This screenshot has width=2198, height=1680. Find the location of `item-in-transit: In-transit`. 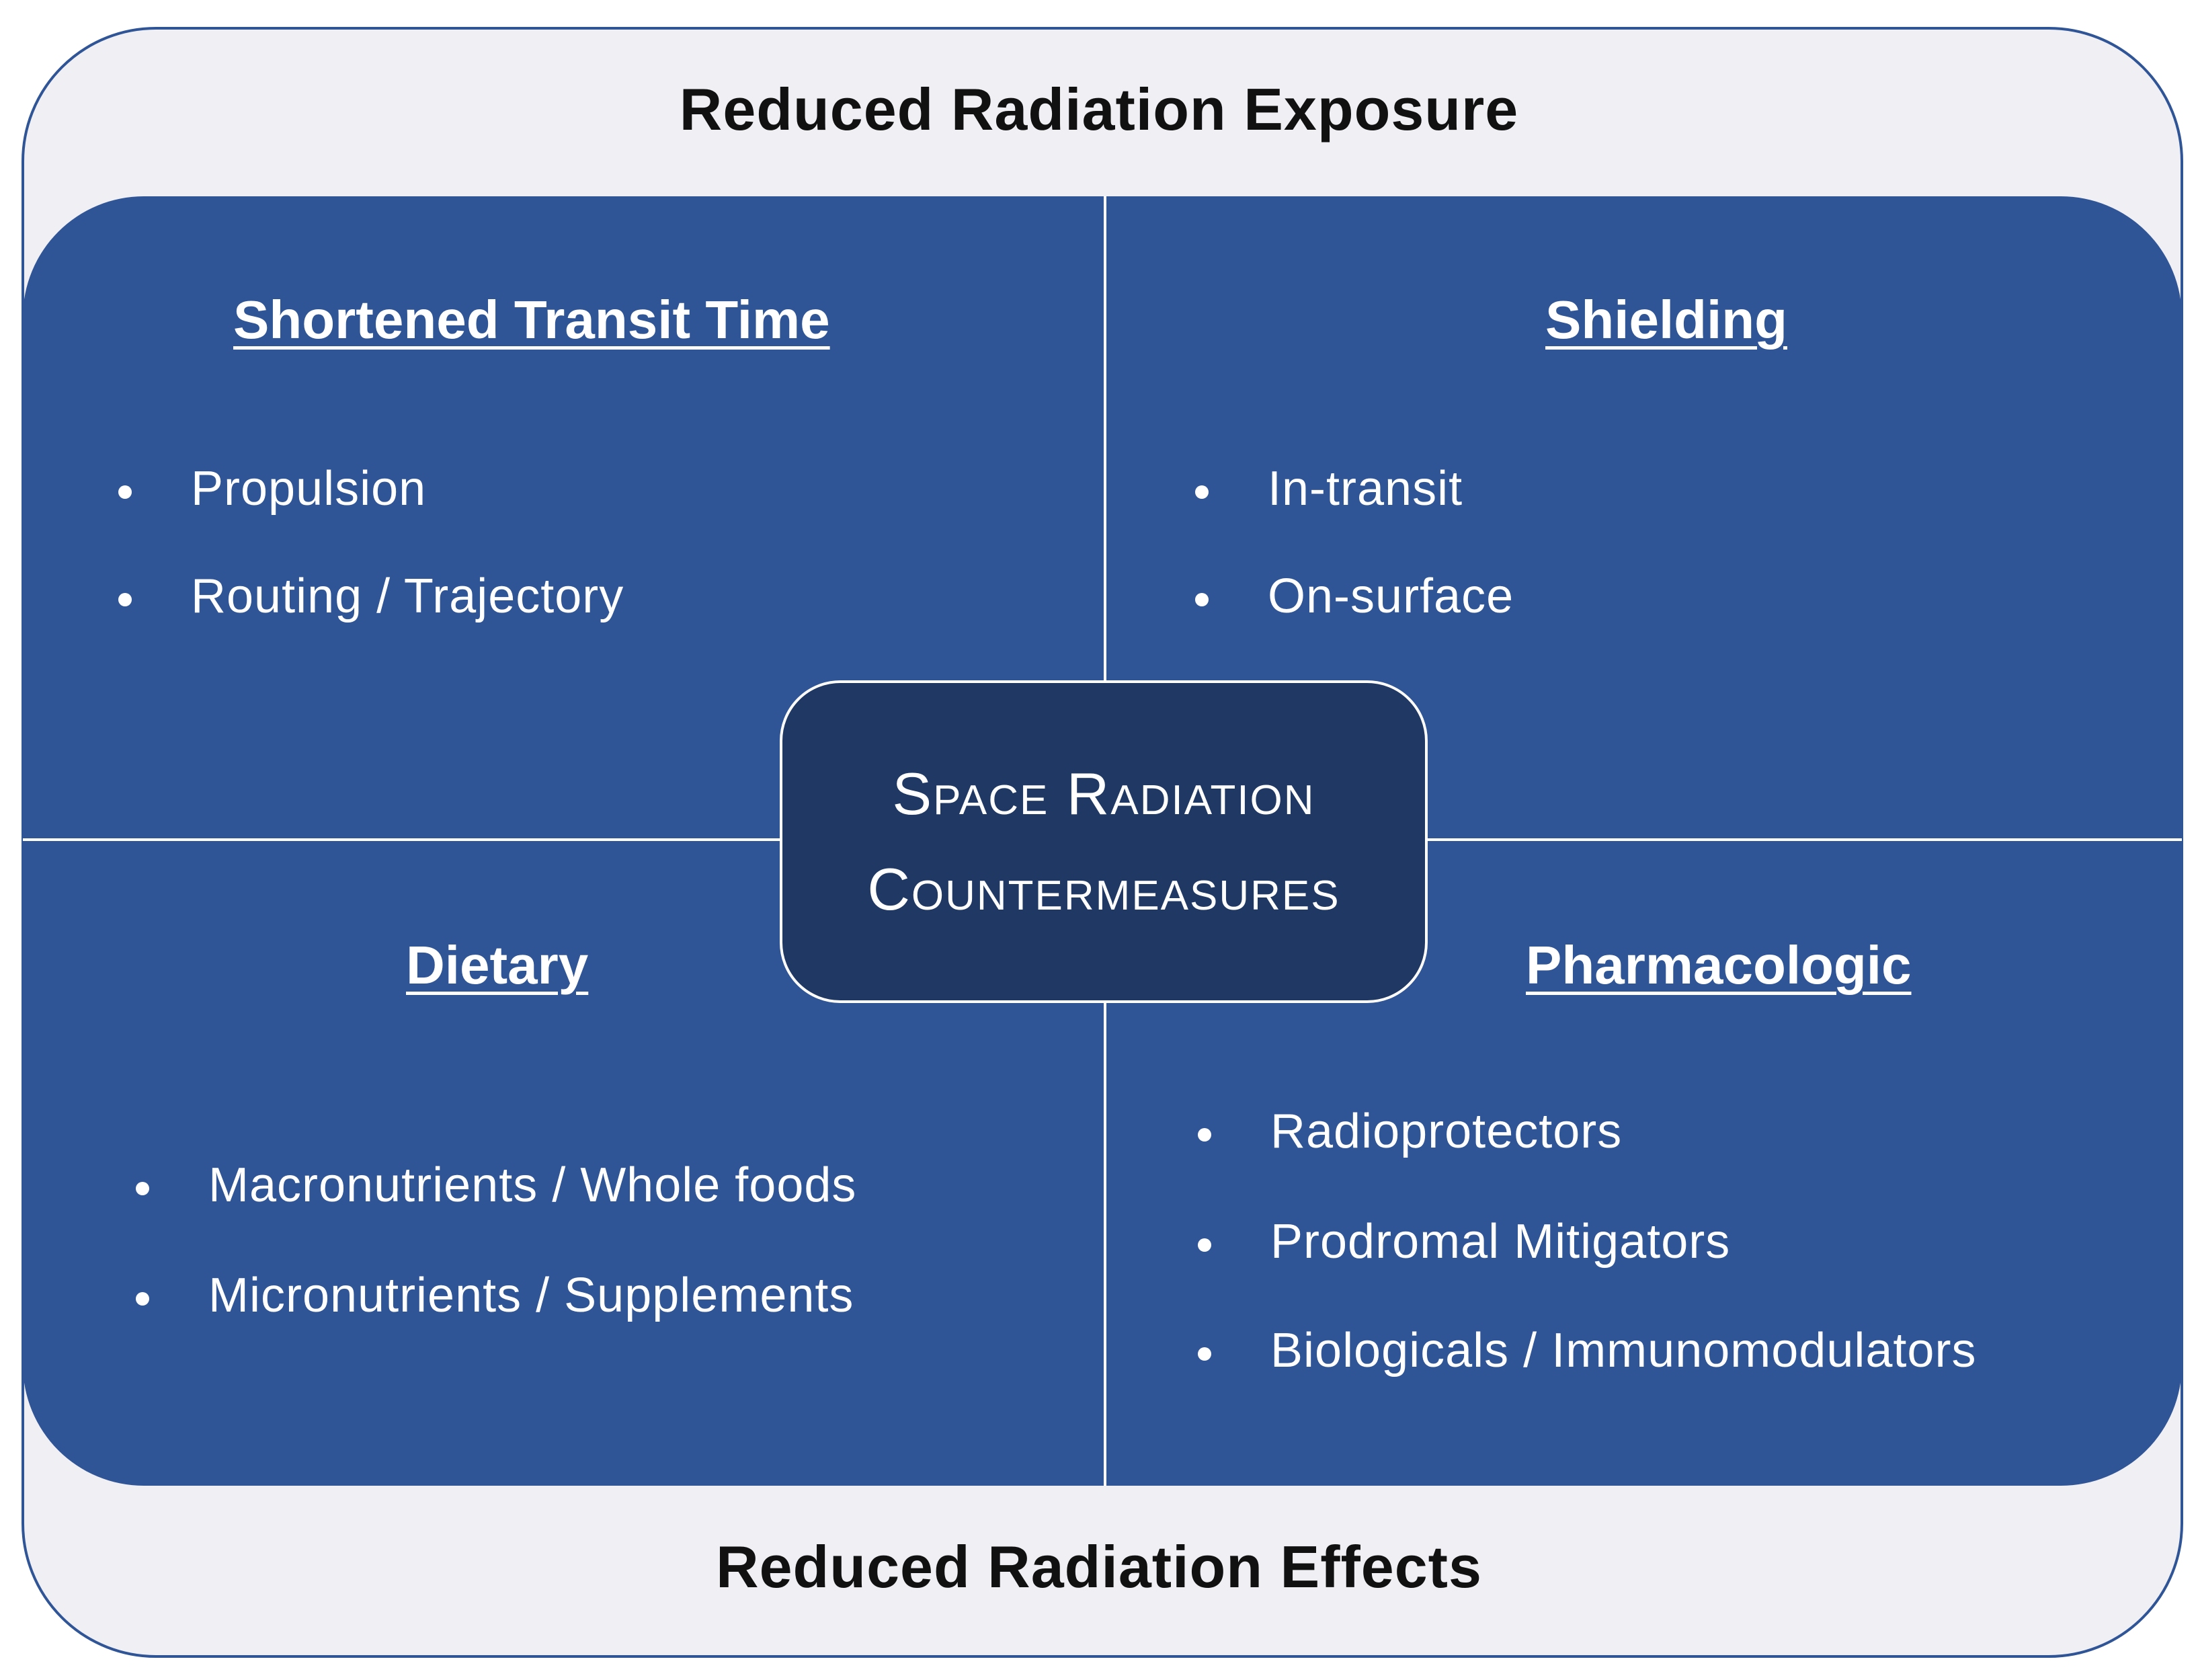

item-in-transit: In-transit is located at coordinates (1365, 489).